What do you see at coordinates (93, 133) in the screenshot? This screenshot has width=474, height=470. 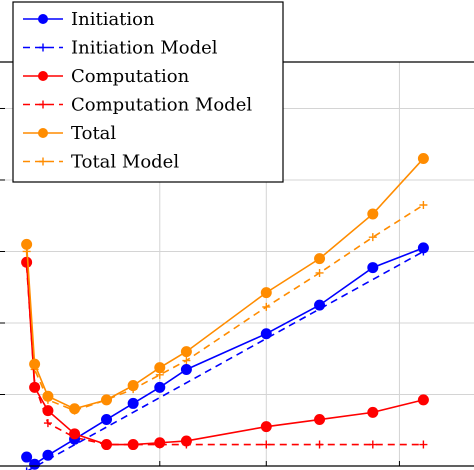 I see `legend-entry-4-label: Total` at bounding box center [93, 133].